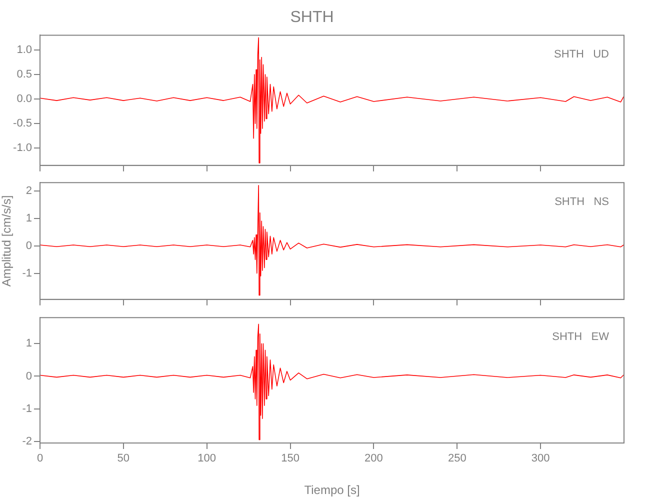 The height and width of the screenshot is (500, 650). Describe the element at coordinates (22, 124) in the screenshot. I see `y-tick-label: -0.5` at that location.